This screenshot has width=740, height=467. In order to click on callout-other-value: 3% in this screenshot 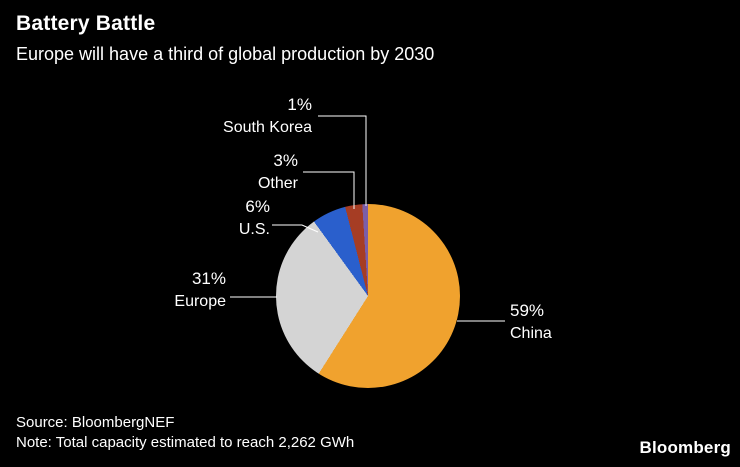, I will do `click(285, 160)`.